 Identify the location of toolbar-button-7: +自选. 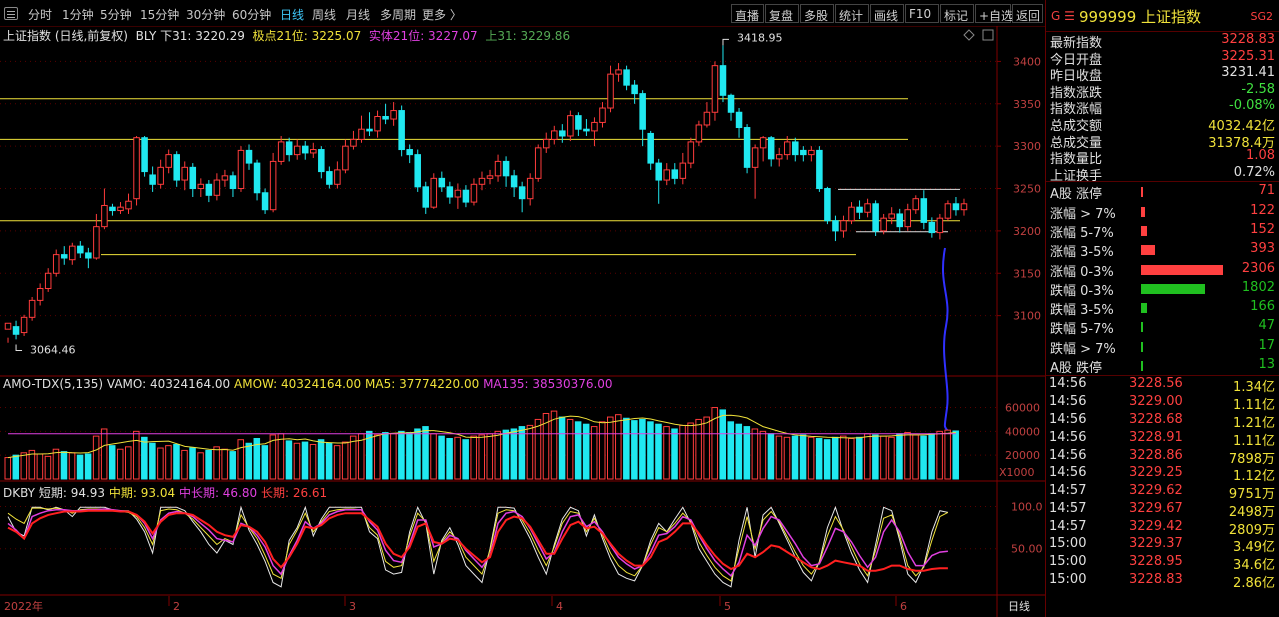
(994, 13).